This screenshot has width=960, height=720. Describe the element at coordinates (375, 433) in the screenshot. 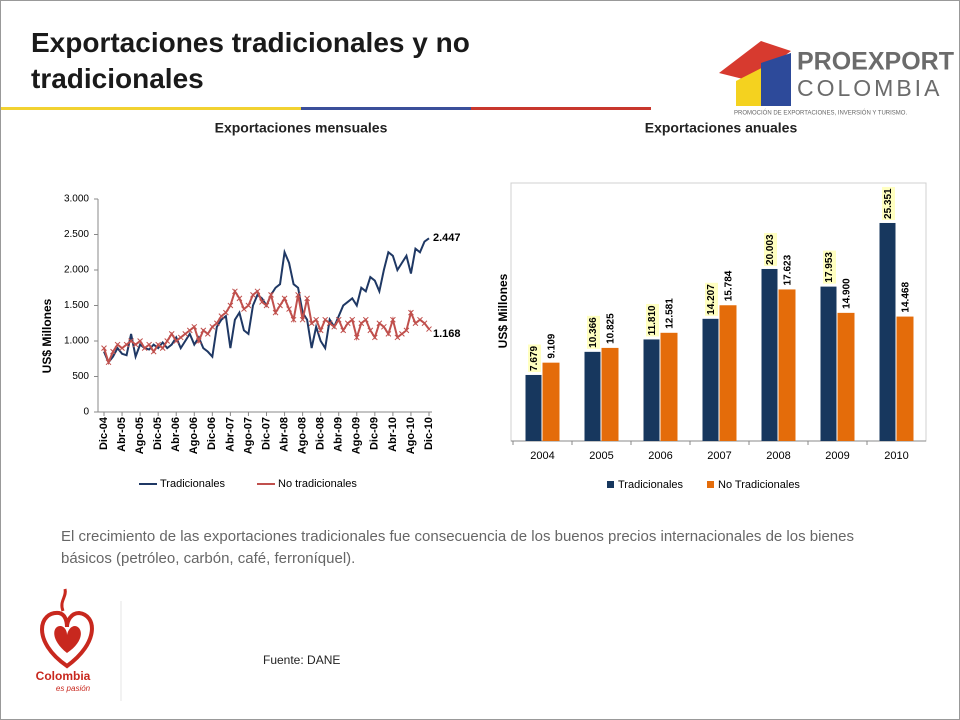

I see `x-tick-label: Dic-09` at that location.